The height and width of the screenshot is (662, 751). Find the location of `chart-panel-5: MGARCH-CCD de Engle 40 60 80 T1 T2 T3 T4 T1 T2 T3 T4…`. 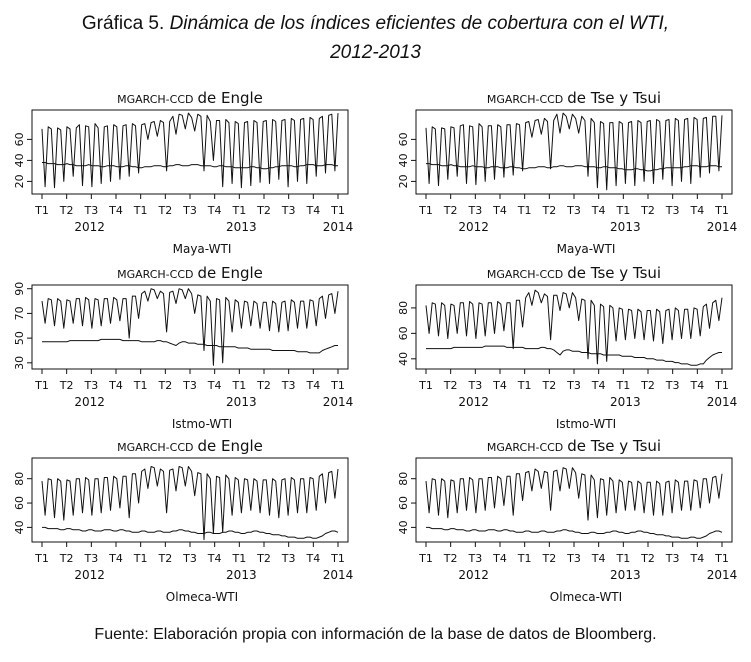

chart-panel-5: MGARCH-CCD de Engle 40 60 80 T1 T2 T3 T4 T1 T2 T3 T4… is located at coordinates (183, 520).